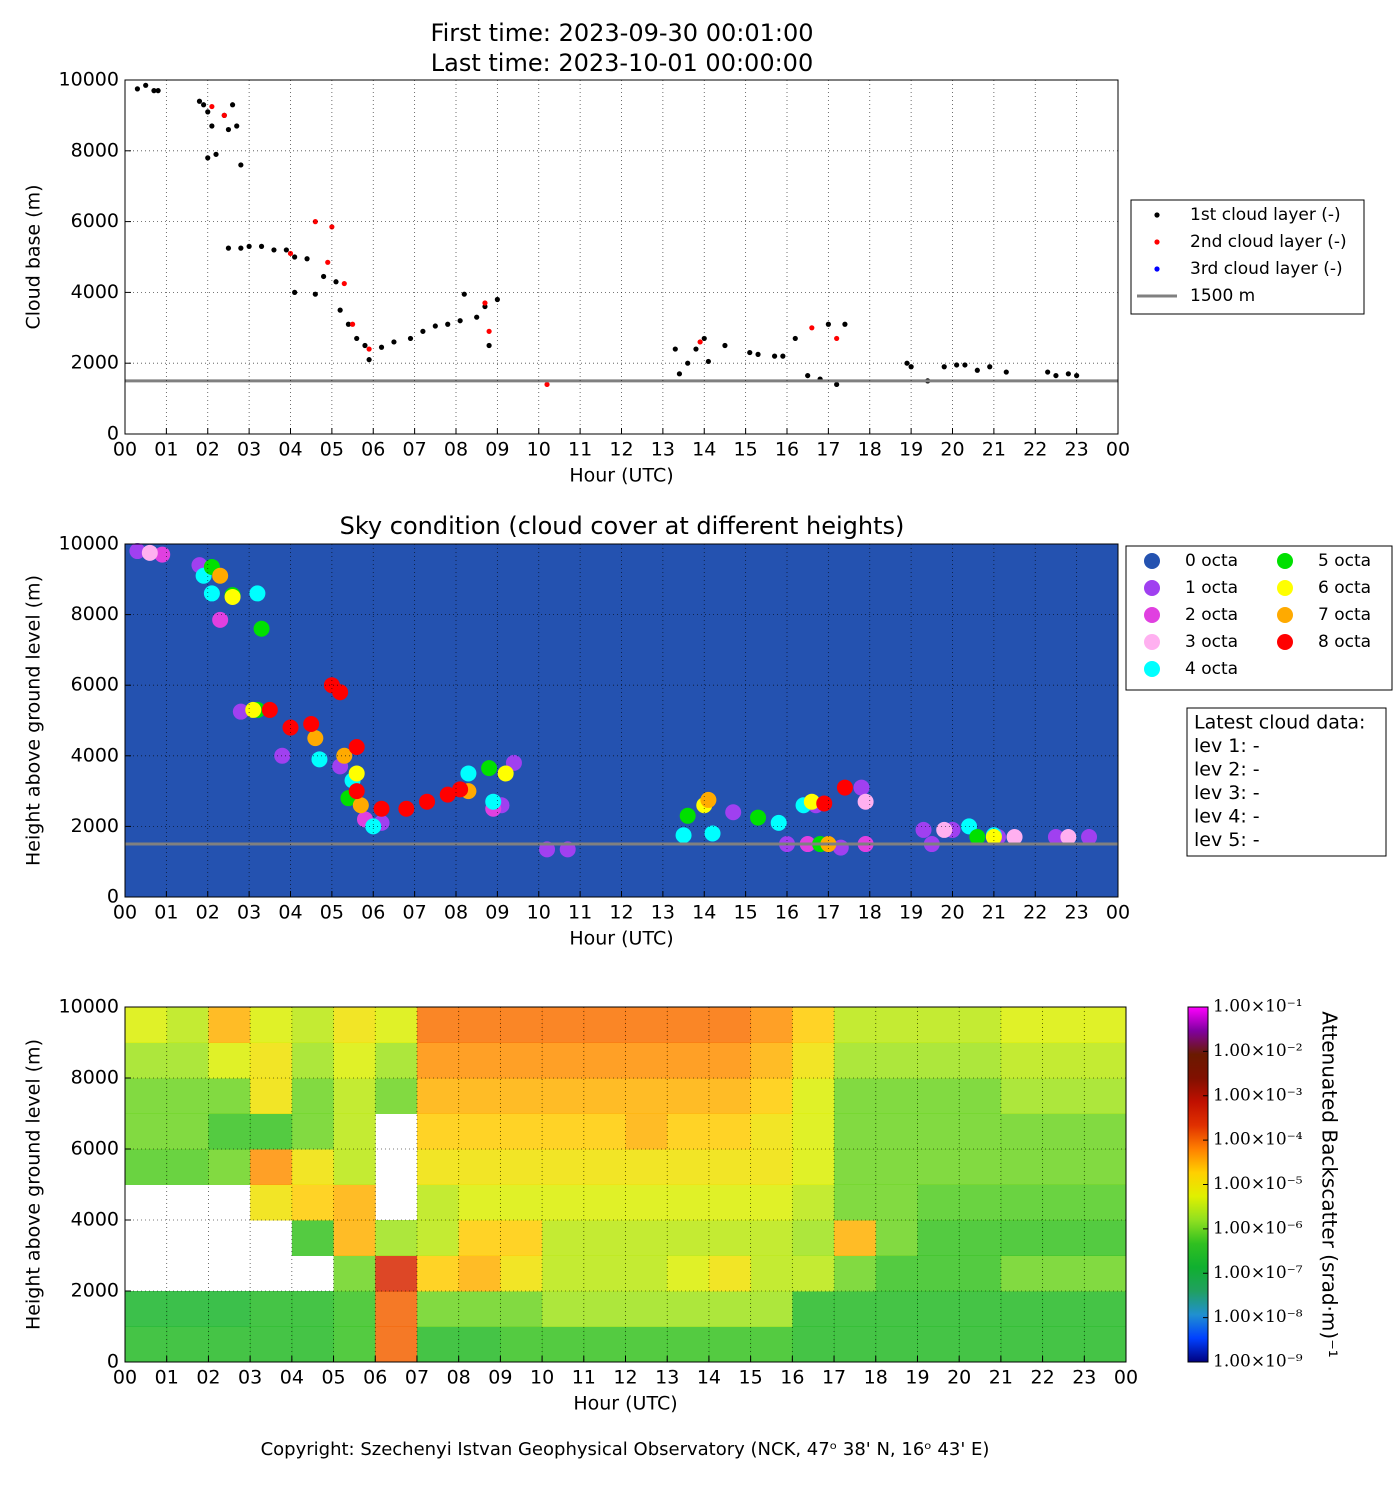 This screenshot has height=1500, width=1400. Describe the element at coordinates (1258, 1273) in the screenshot. I see `colorbar-tick-label: 1.00×10⁻⁷` at that location.